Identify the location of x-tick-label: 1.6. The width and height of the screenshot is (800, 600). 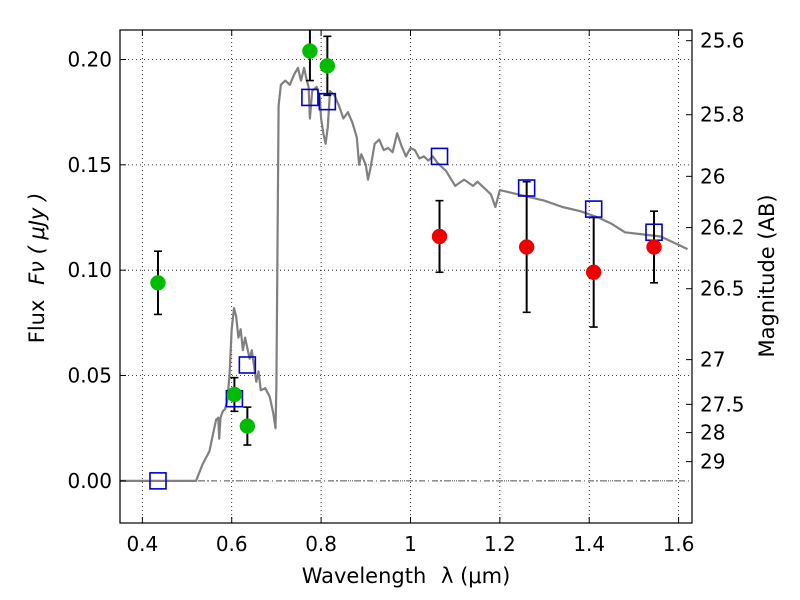
(679, 544).